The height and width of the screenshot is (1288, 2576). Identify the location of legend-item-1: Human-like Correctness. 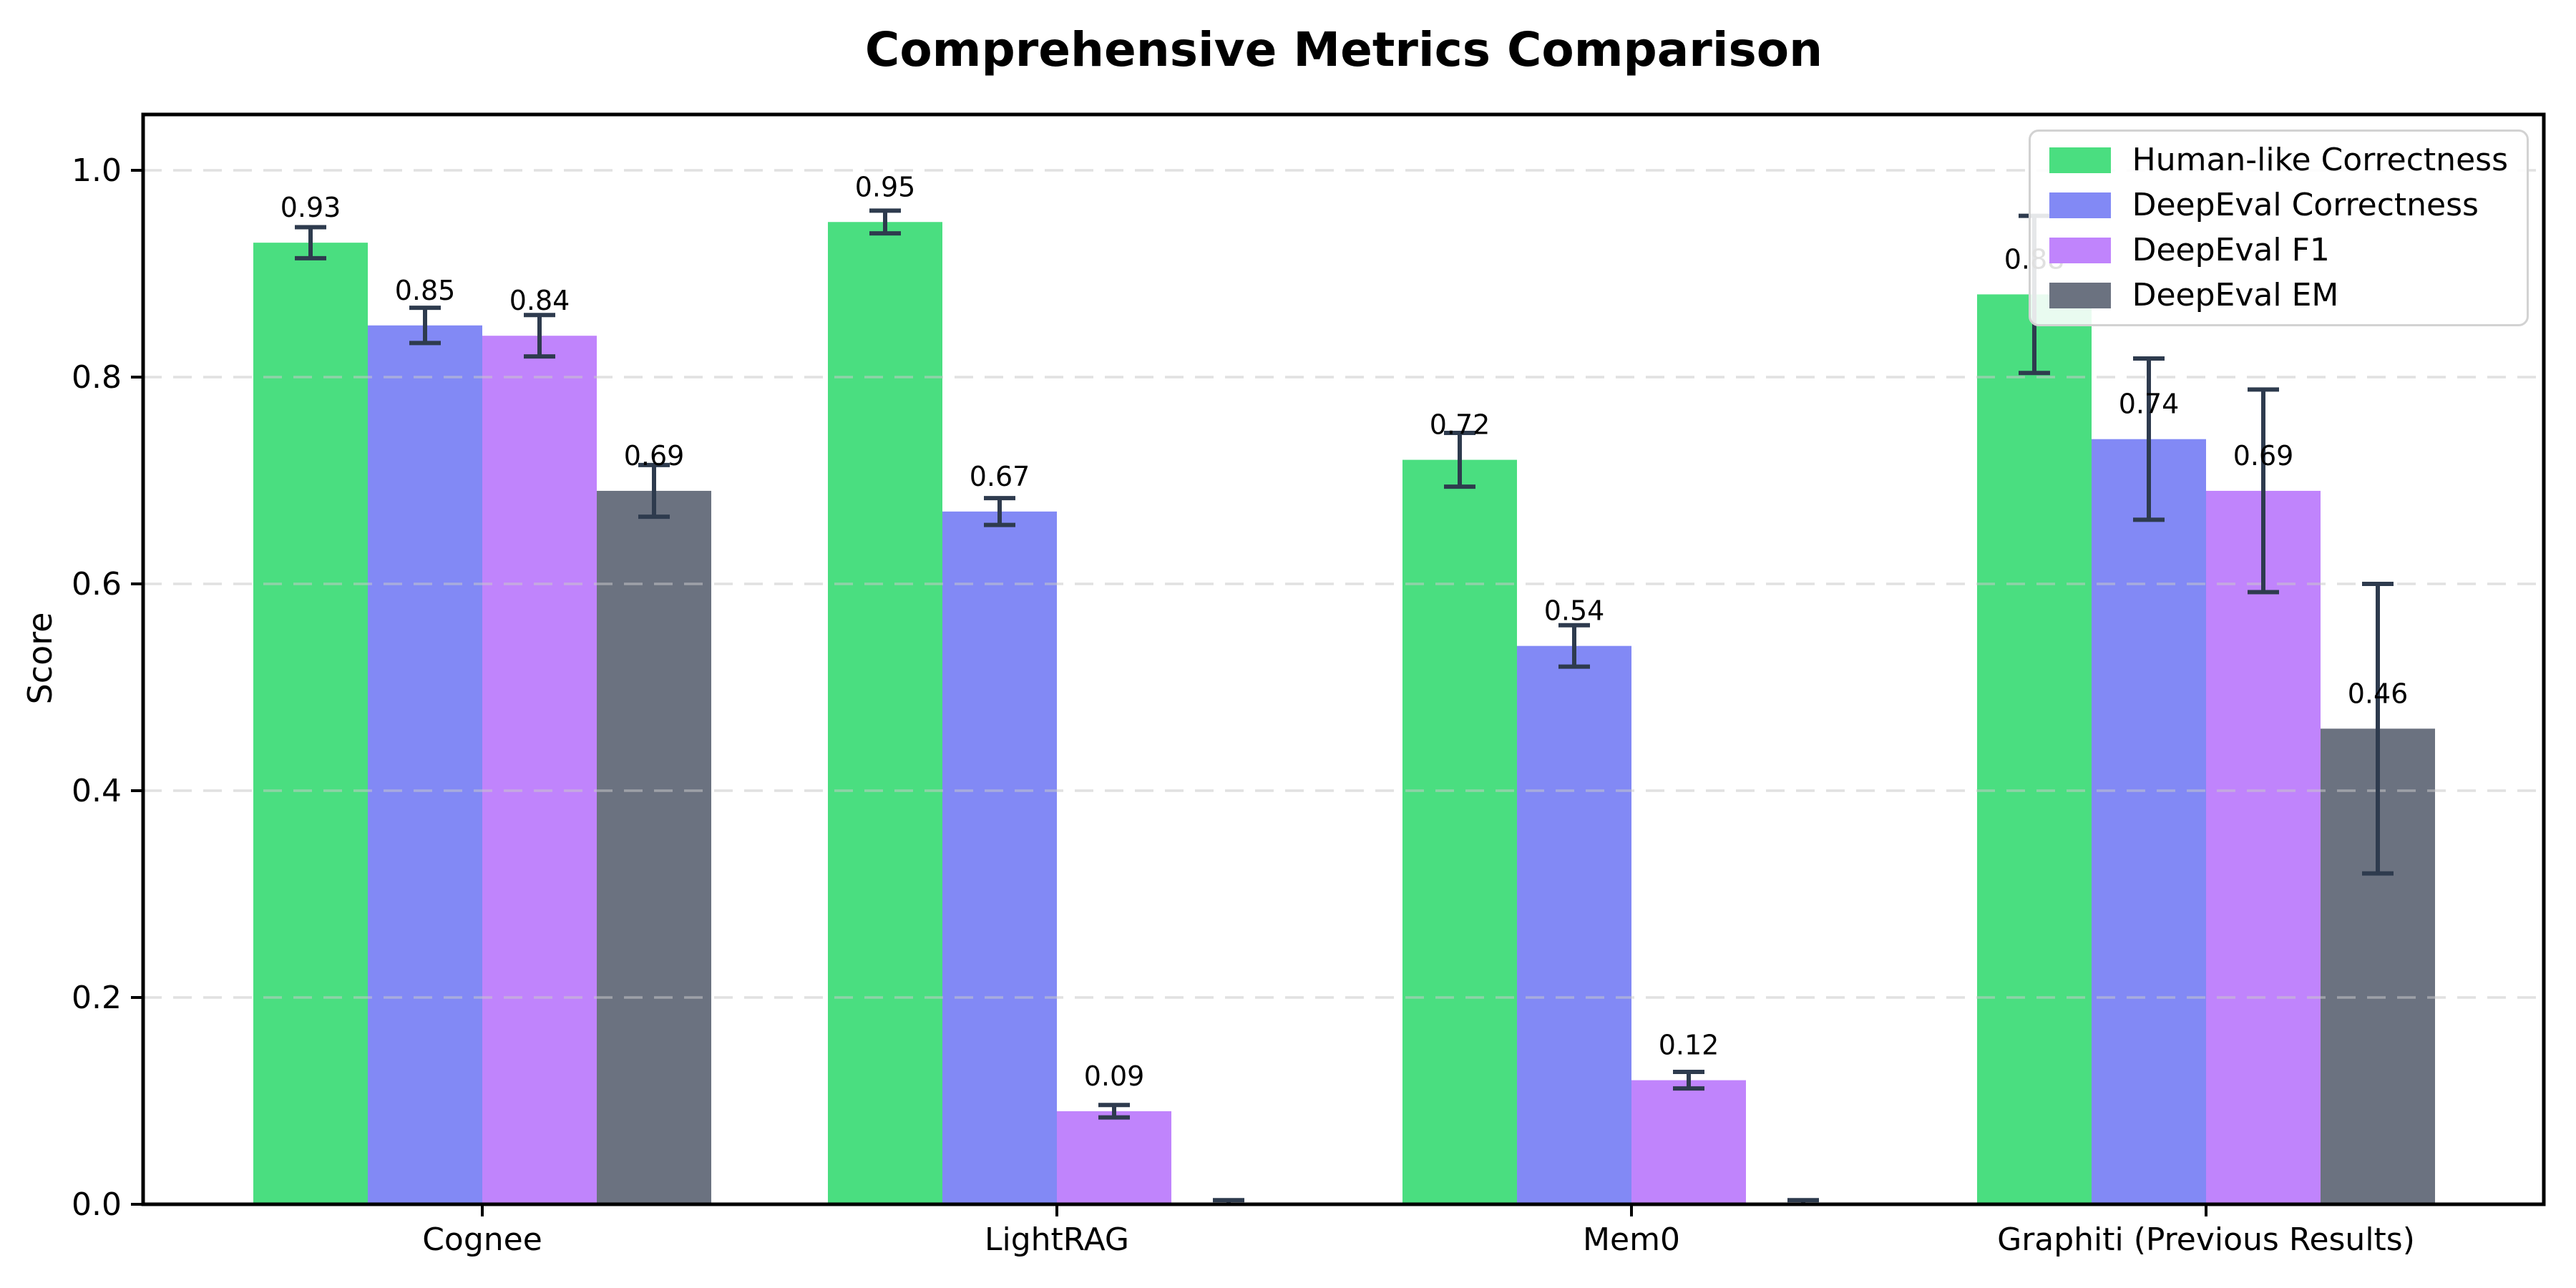
(2278, 160).